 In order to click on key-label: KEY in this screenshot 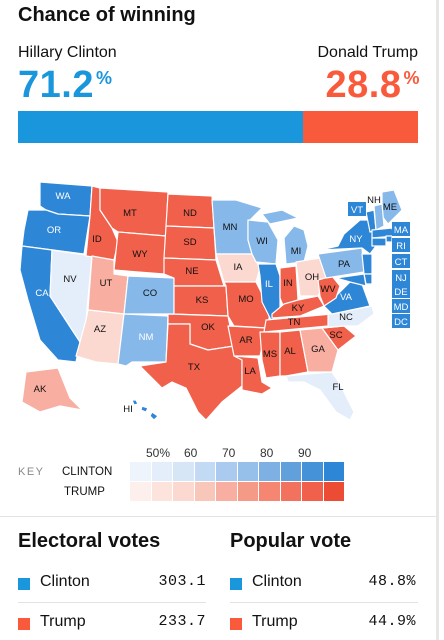, I will do `click(31, 472)`.